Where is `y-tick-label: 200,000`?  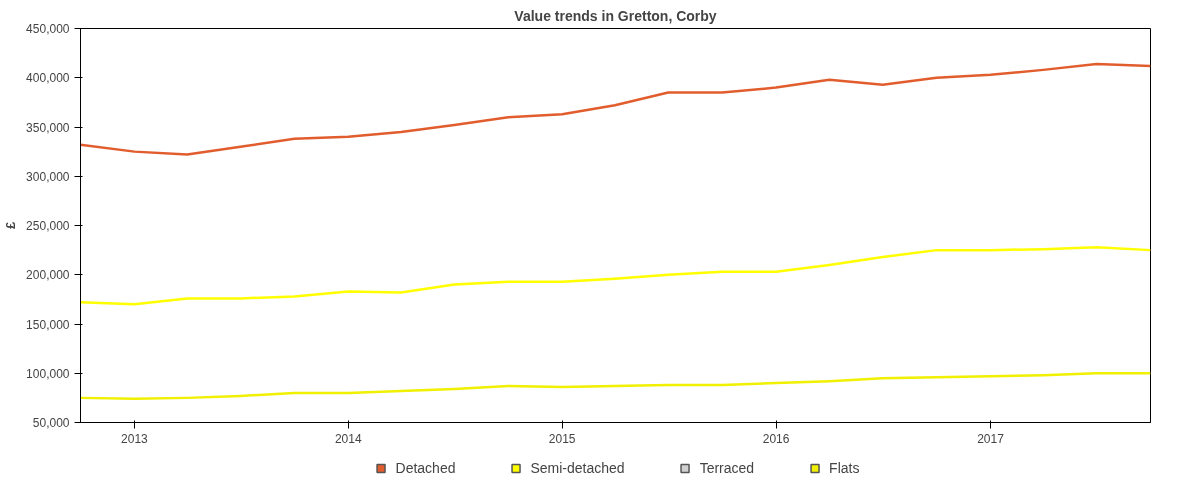 y-tick-label: 200,000 is located at coordinates (48, 275).